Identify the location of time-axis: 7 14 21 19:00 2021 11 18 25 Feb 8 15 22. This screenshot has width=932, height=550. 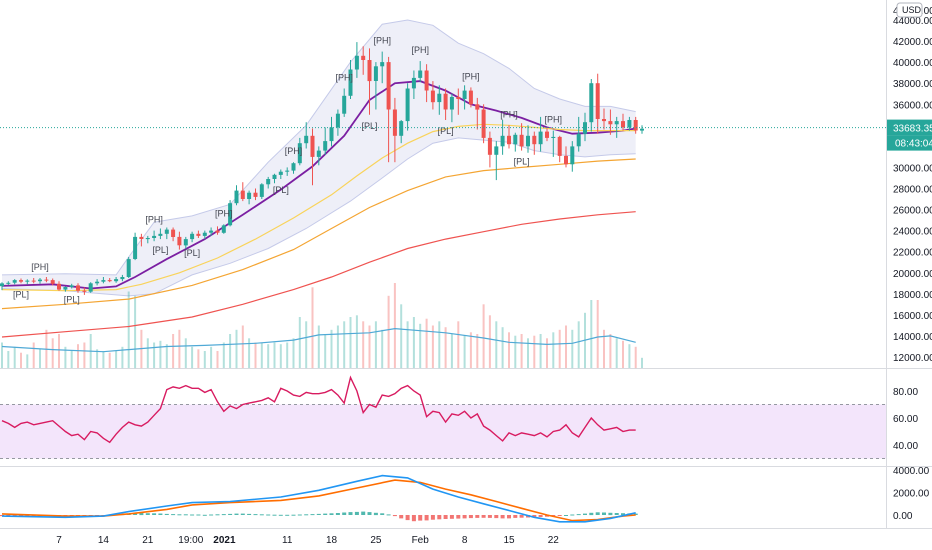
(307, 540).